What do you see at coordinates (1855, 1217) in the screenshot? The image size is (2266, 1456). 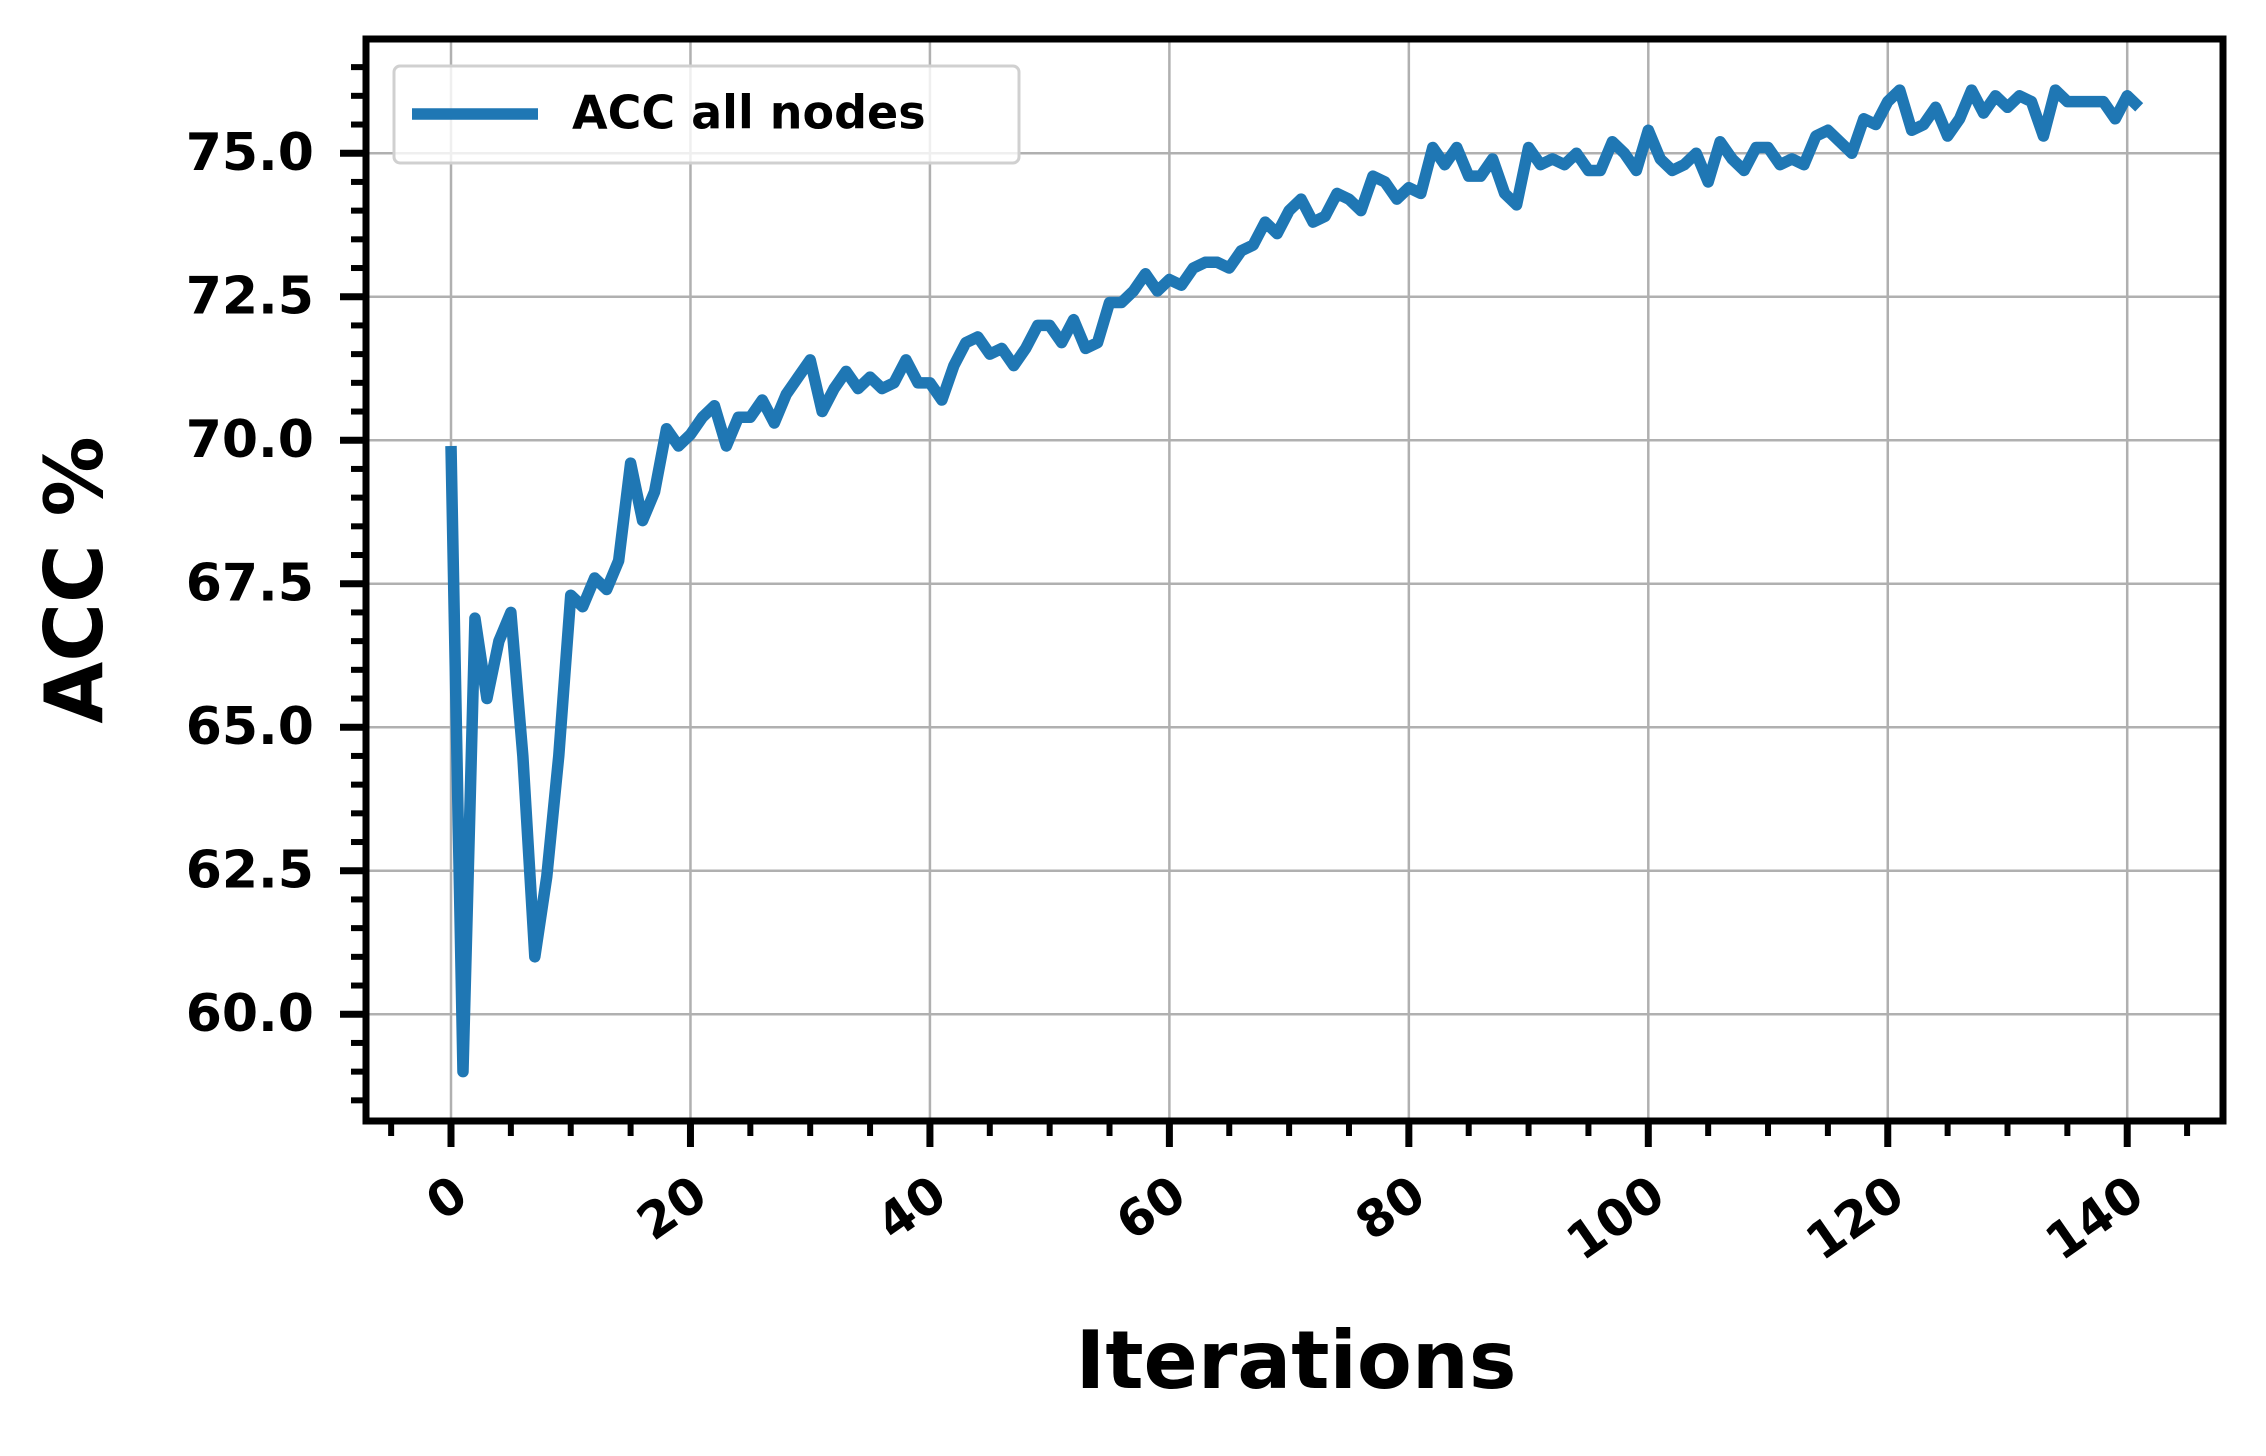 I see `x-tick-label: 120` at bounding box center [1855, 1217].